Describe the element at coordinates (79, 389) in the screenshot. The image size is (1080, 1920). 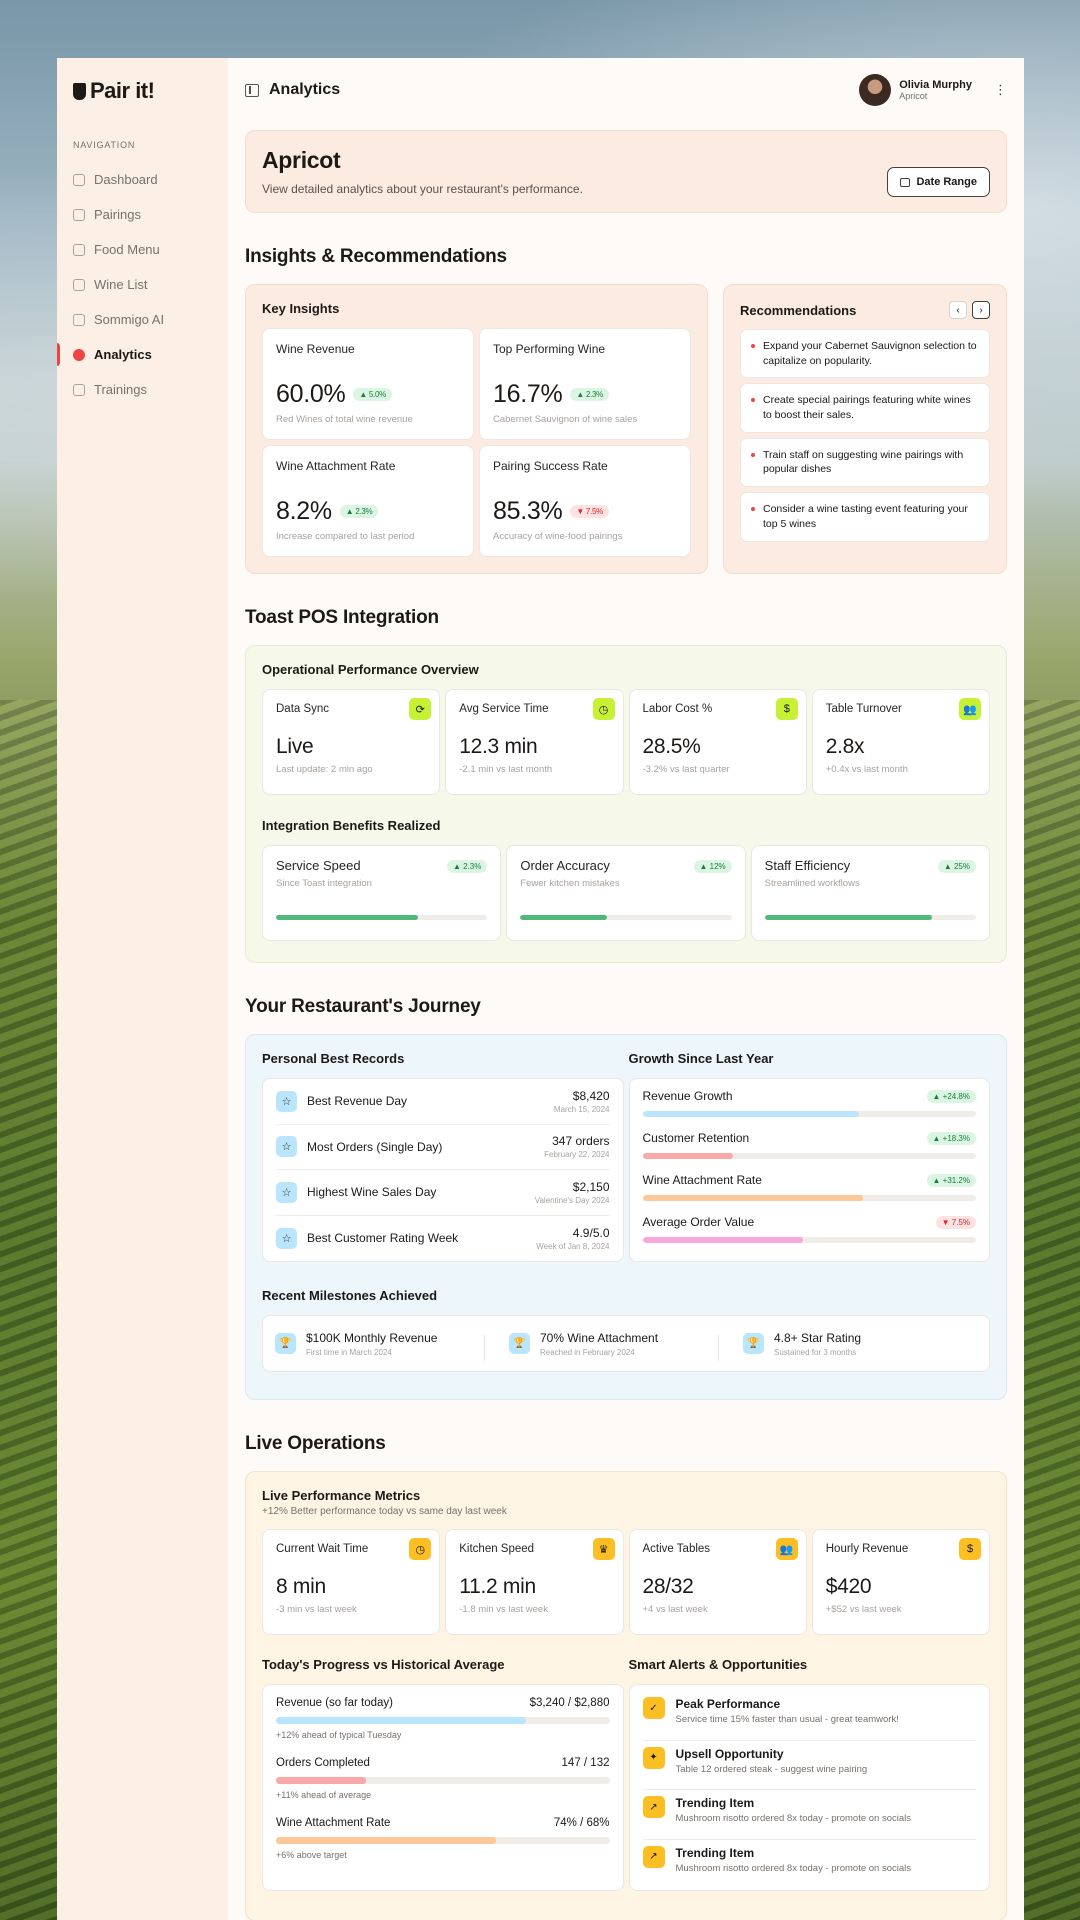
I see `graduation-cap-icon` at that location.